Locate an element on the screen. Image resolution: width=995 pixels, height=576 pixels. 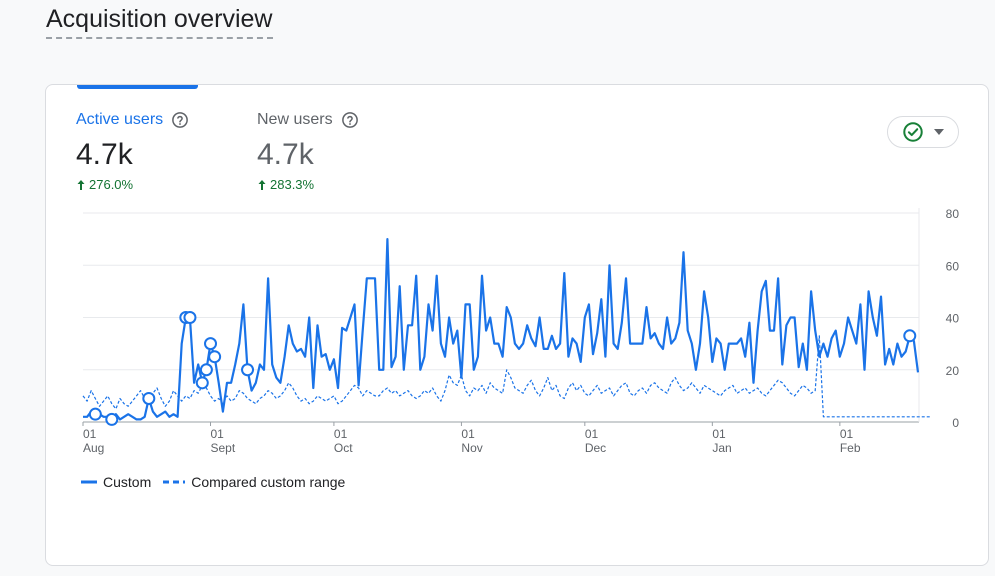
caret-down-icon is located at coordinates (939, 132).